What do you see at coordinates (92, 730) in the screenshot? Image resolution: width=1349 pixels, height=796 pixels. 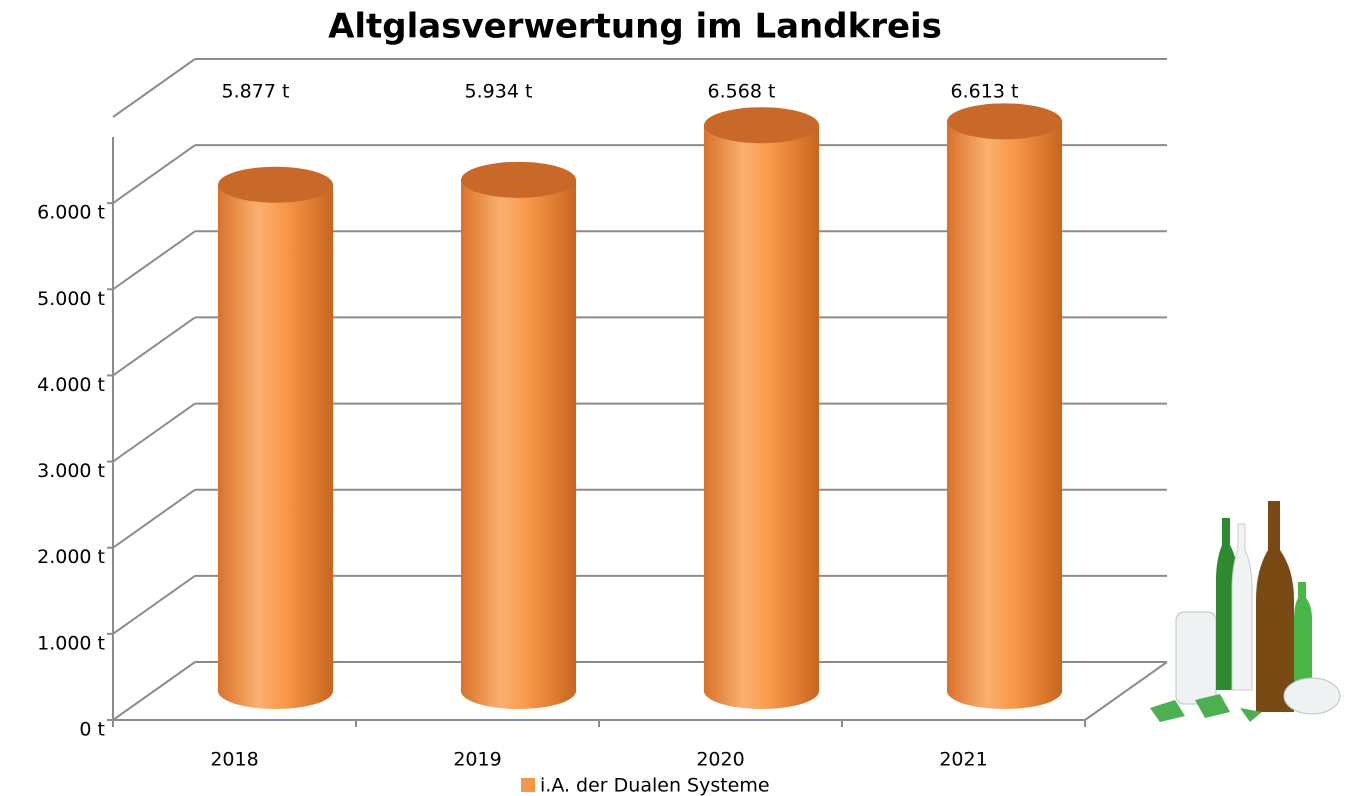 I see `y-tick-label: 0 t` at bounding box center [92, 730].